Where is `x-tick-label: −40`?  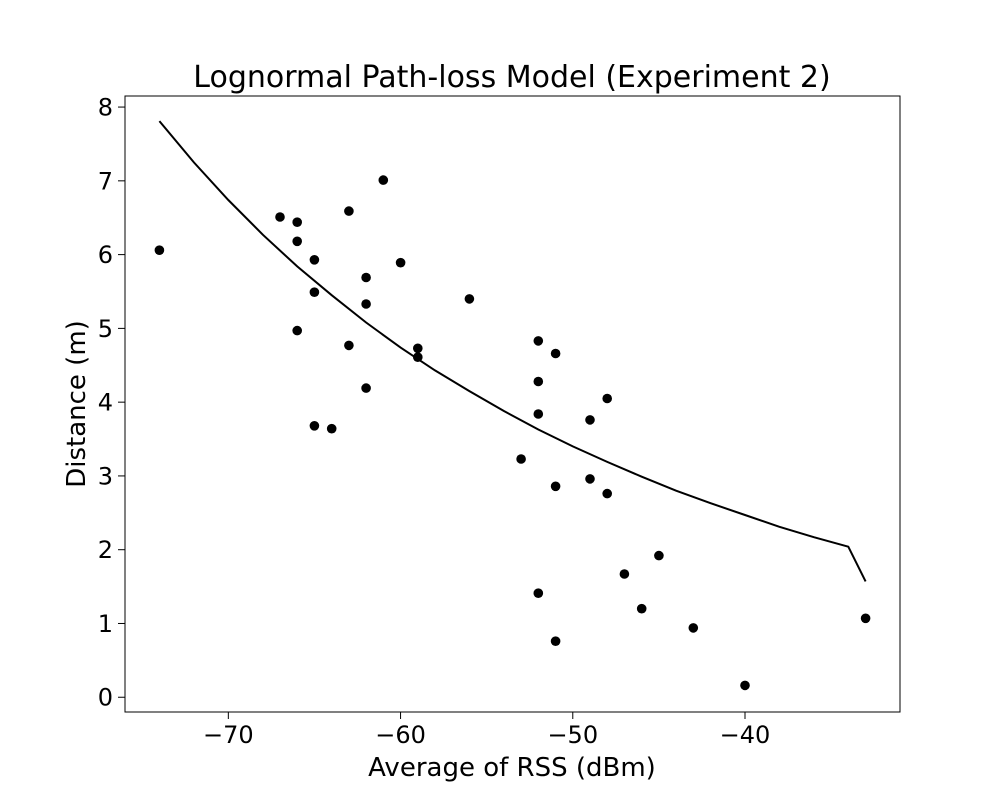
x-tick-label: −40 is located at coordinates (745, 735).